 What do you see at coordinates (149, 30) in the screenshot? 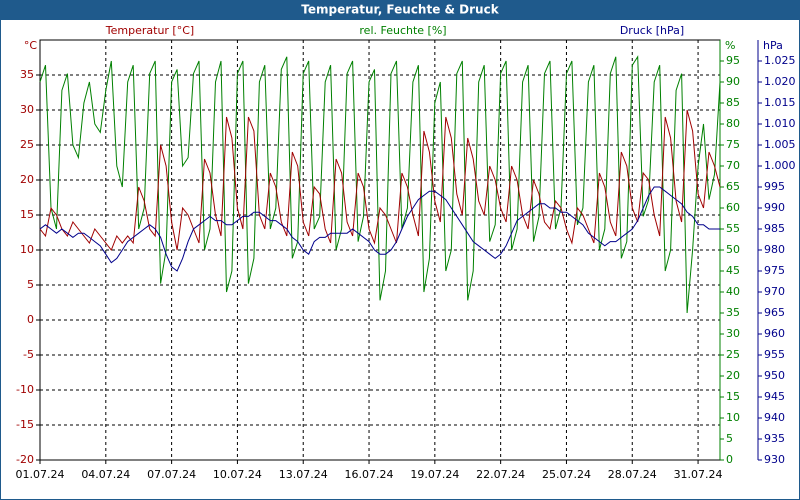
I see `y-axis-label: Temperatur [°C]` at bounding box center [149, 30].